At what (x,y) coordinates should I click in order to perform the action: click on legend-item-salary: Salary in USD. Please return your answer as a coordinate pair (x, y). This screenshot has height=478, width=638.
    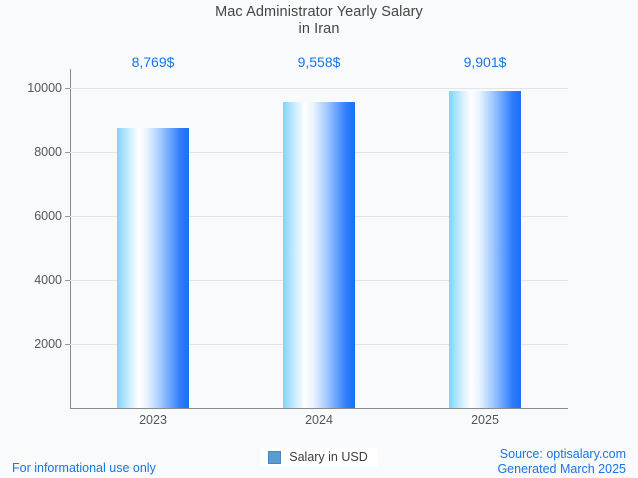
    Looking at the image, I should click on (319, 457).